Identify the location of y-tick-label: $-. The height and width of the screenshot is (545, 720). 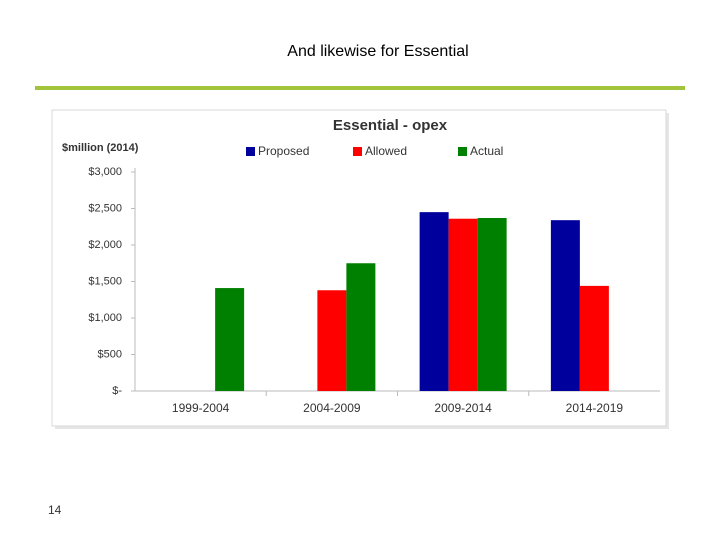
(117, 391).